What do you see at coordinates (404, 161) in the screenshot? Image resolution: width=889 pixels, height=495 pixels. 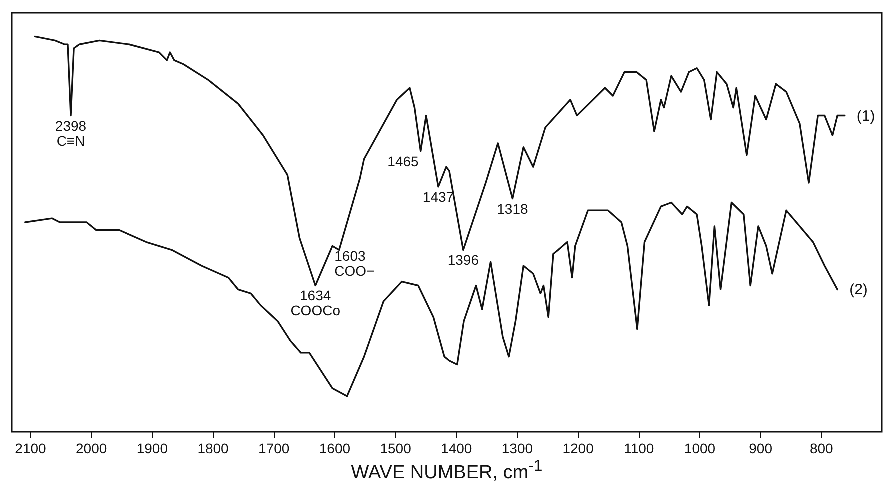 I see `annotation: 1465` at bounding box center [404, 161].